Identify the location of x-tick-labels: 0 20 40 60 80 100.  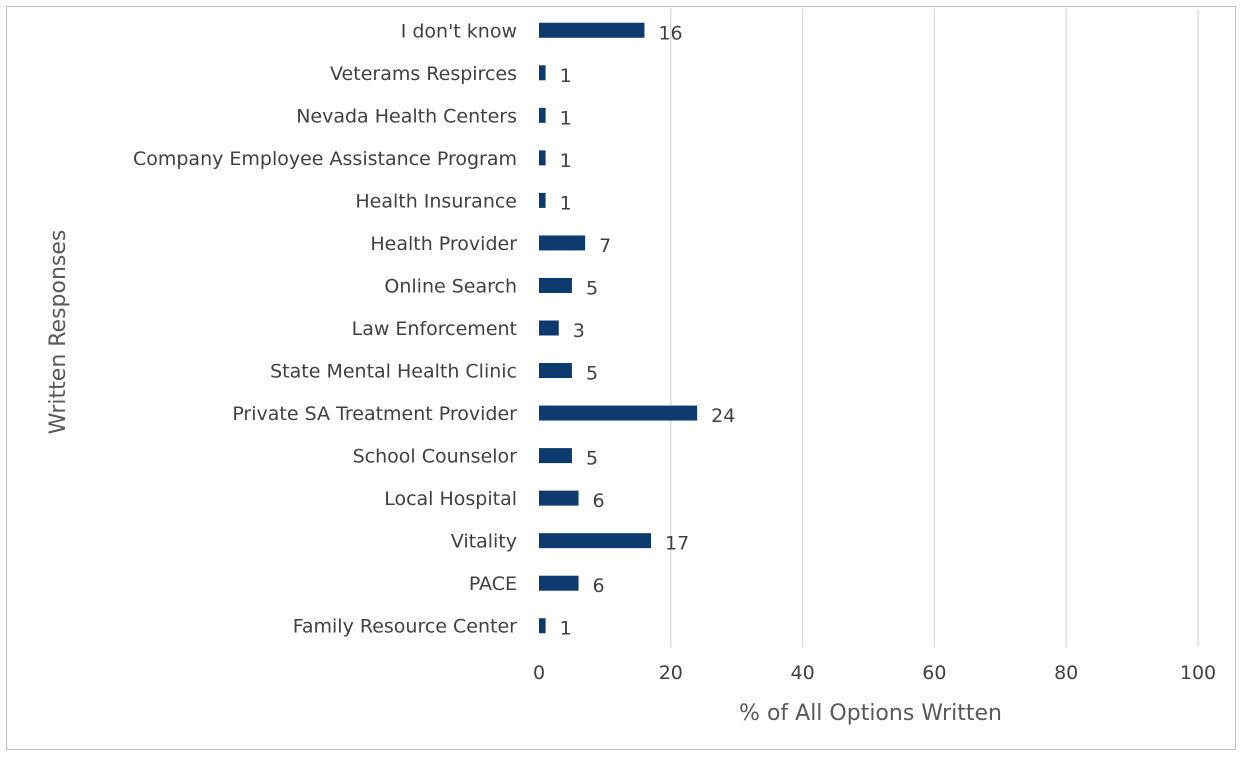
(874, 673).